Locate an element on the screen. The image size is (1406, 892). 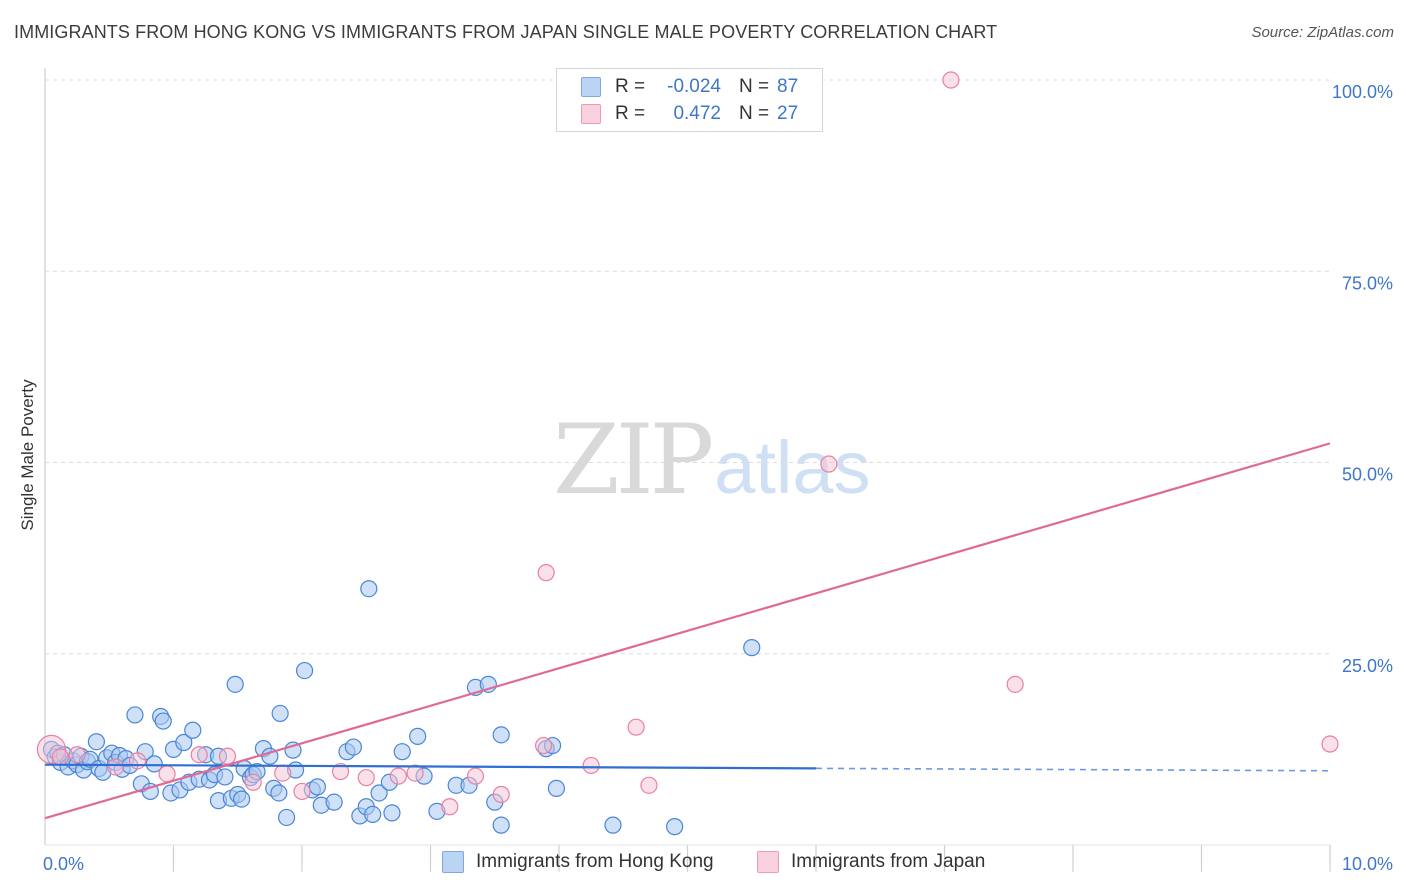
bottom-legend-japan: Immigrants from Japan is located at coordinates (871, 862).